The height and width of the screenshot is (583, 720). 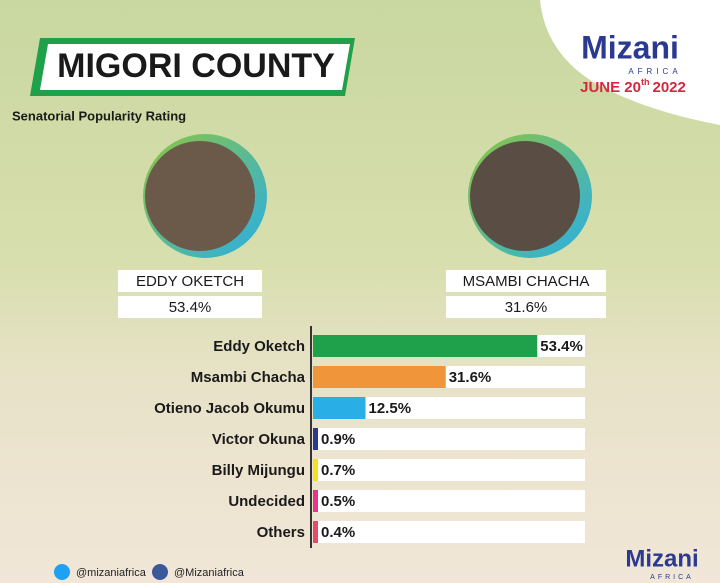 What do you see at coordinates (630, 47) in the screenshot?
I see `brand-name: Mizani` at bounding box center [630, 47].